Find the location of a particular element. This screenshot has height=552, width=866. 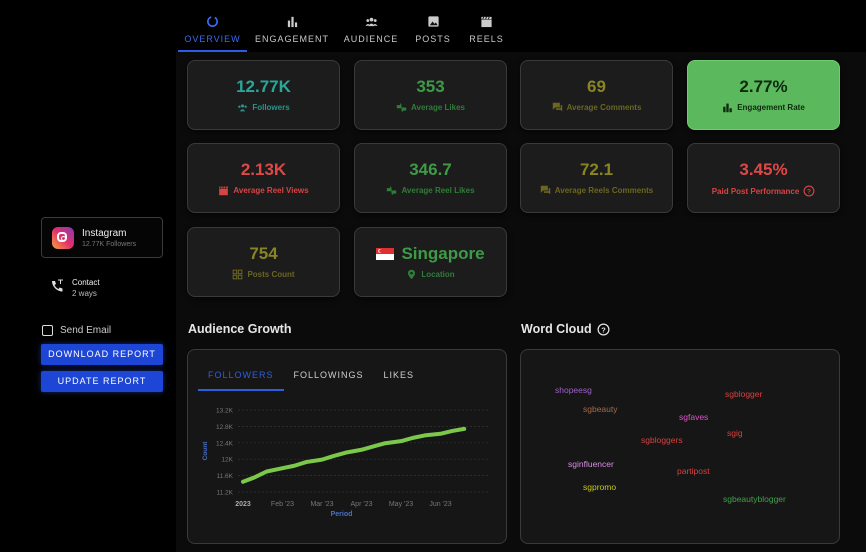

download-report-button: DOWNLOAD REPORT is located at coordinates (102, 354).